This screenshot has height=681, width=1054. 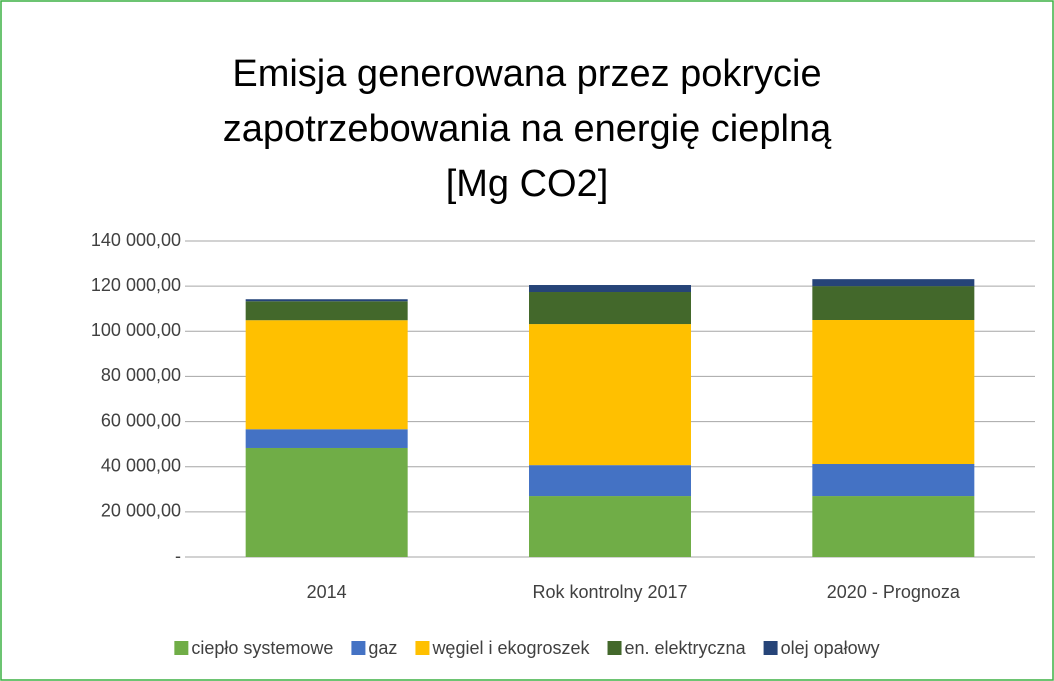 I want to click on x-tick-label: Rok kontrolny 2017, so click(x=609, y=592).